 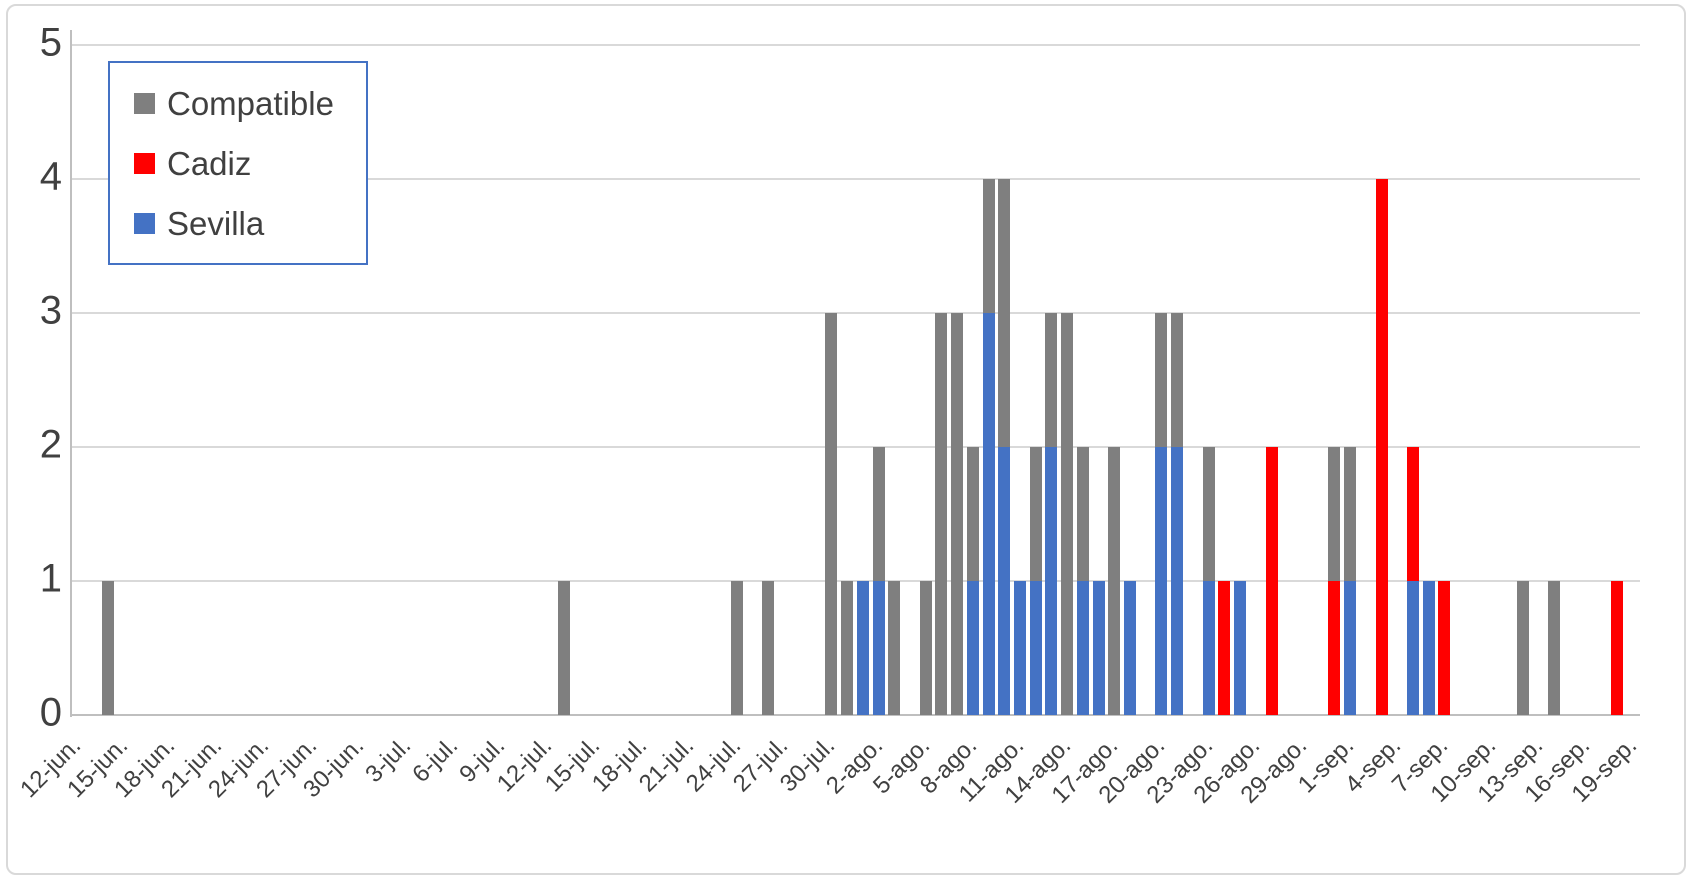 What do you see at coordinates (50, 444) in the screenshot?
I see `y-axis-tick-label: 2` at bounding box center [50, 444].